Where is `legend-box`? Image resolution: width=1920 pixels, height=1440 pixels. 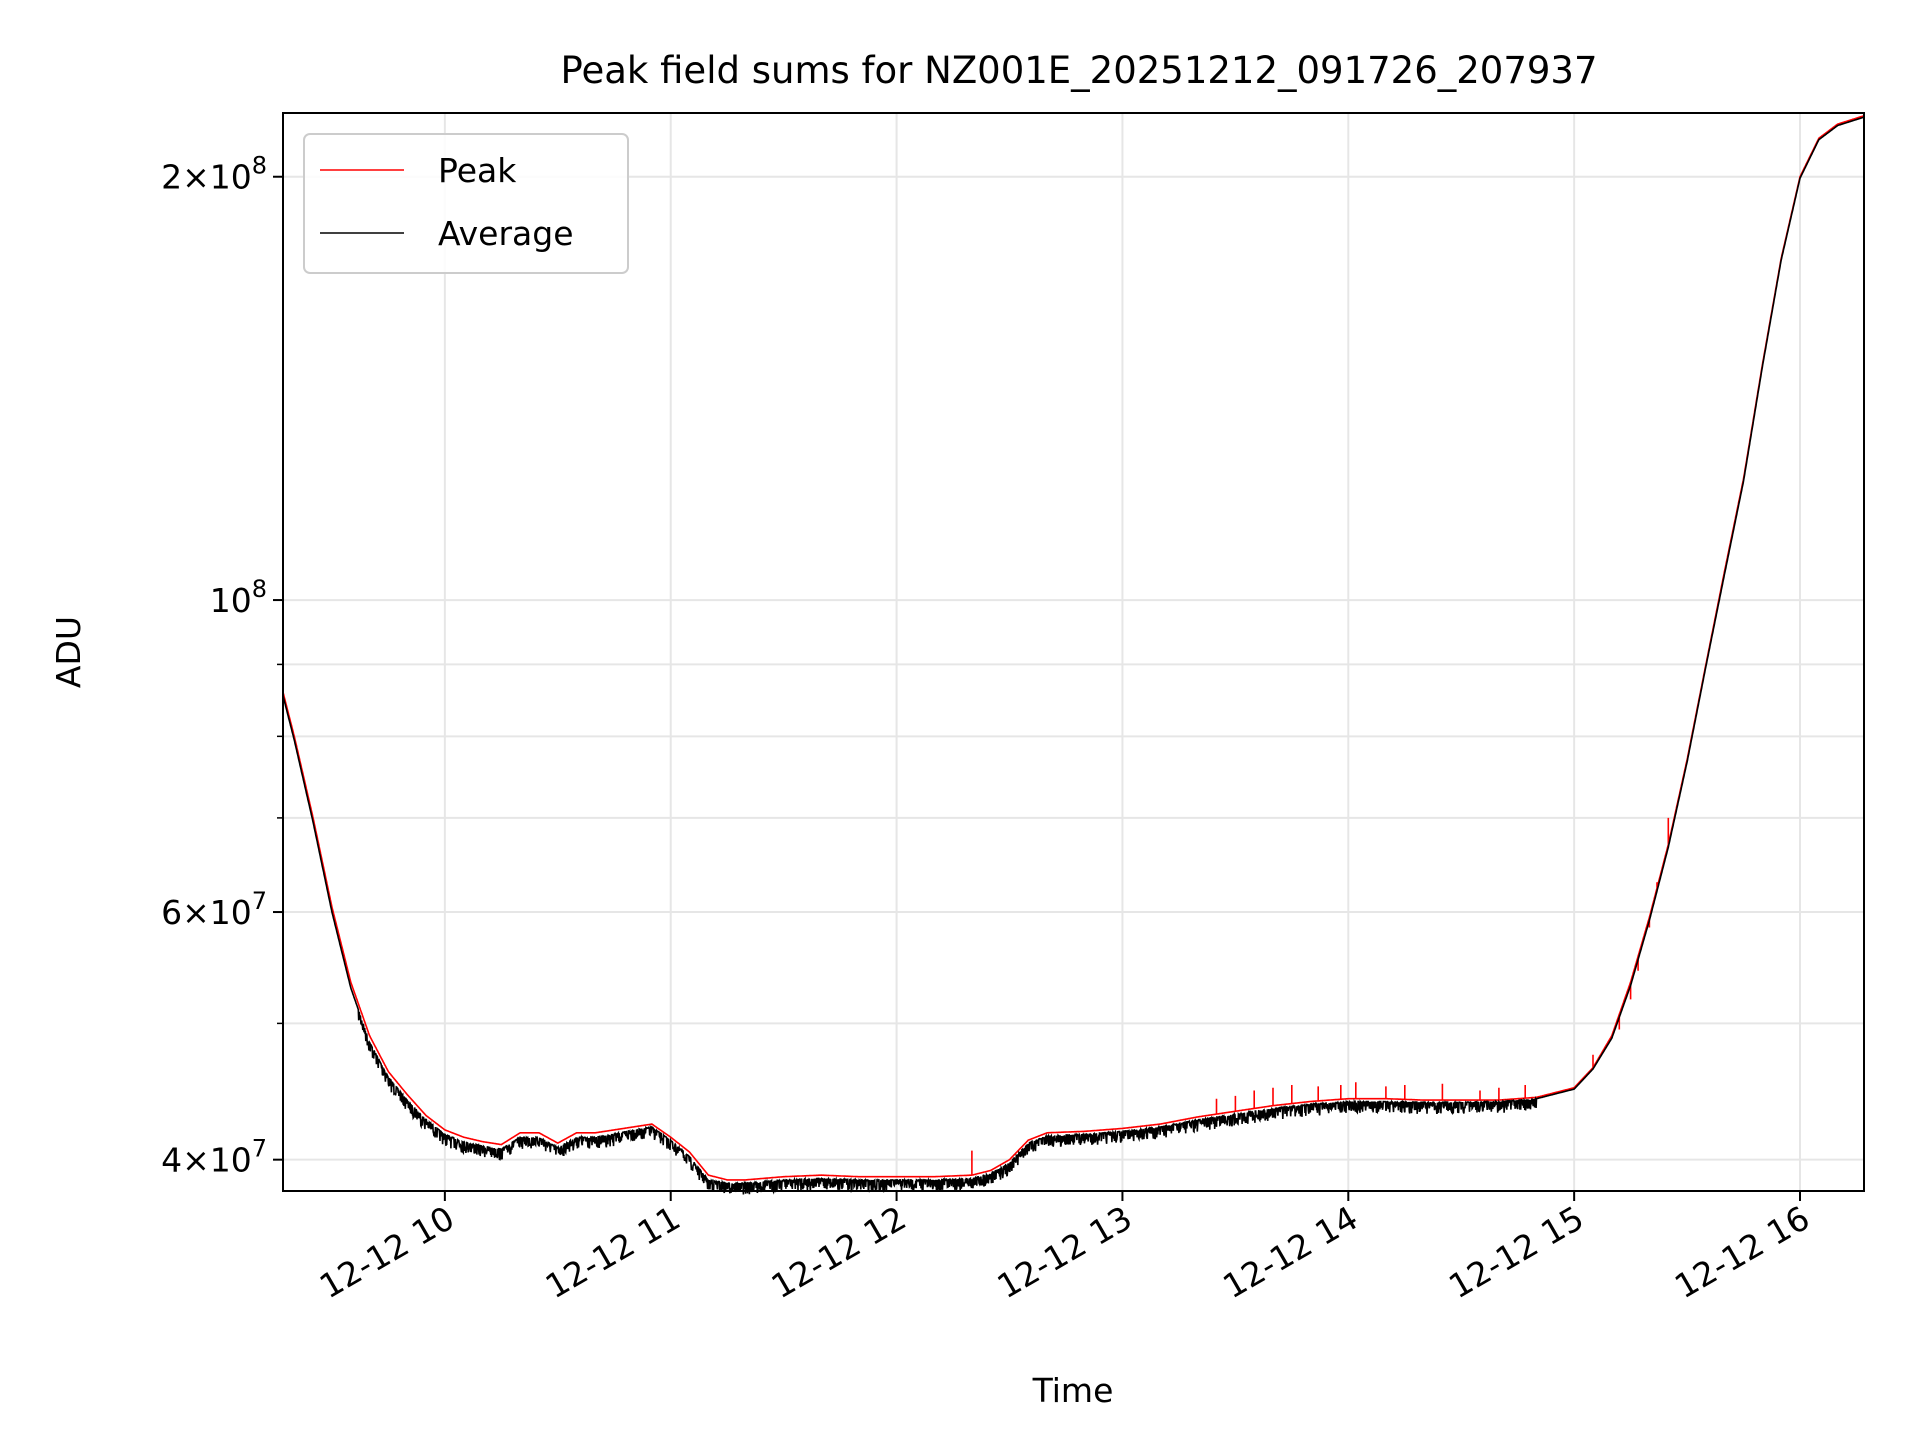
legend-box is located at coordinates (466, 203).